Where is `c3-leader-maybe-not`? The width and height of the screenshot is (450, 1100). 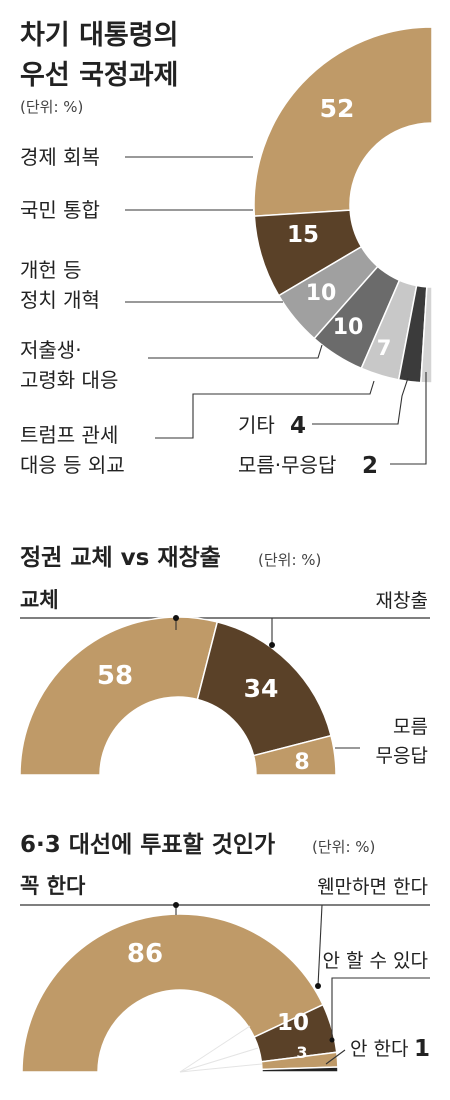
c3-leader-maybe-not is located at coordinates (380, 1008).